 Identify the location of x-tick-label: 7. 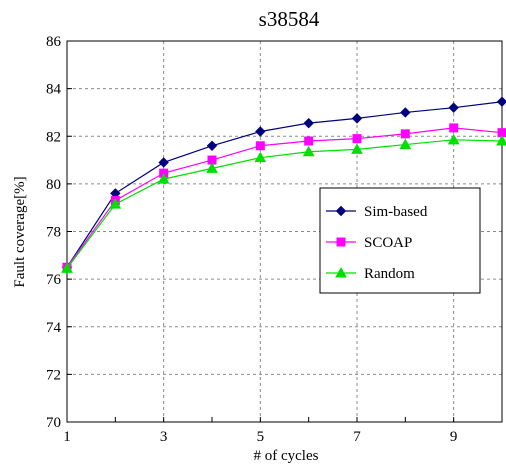
(357, 437).